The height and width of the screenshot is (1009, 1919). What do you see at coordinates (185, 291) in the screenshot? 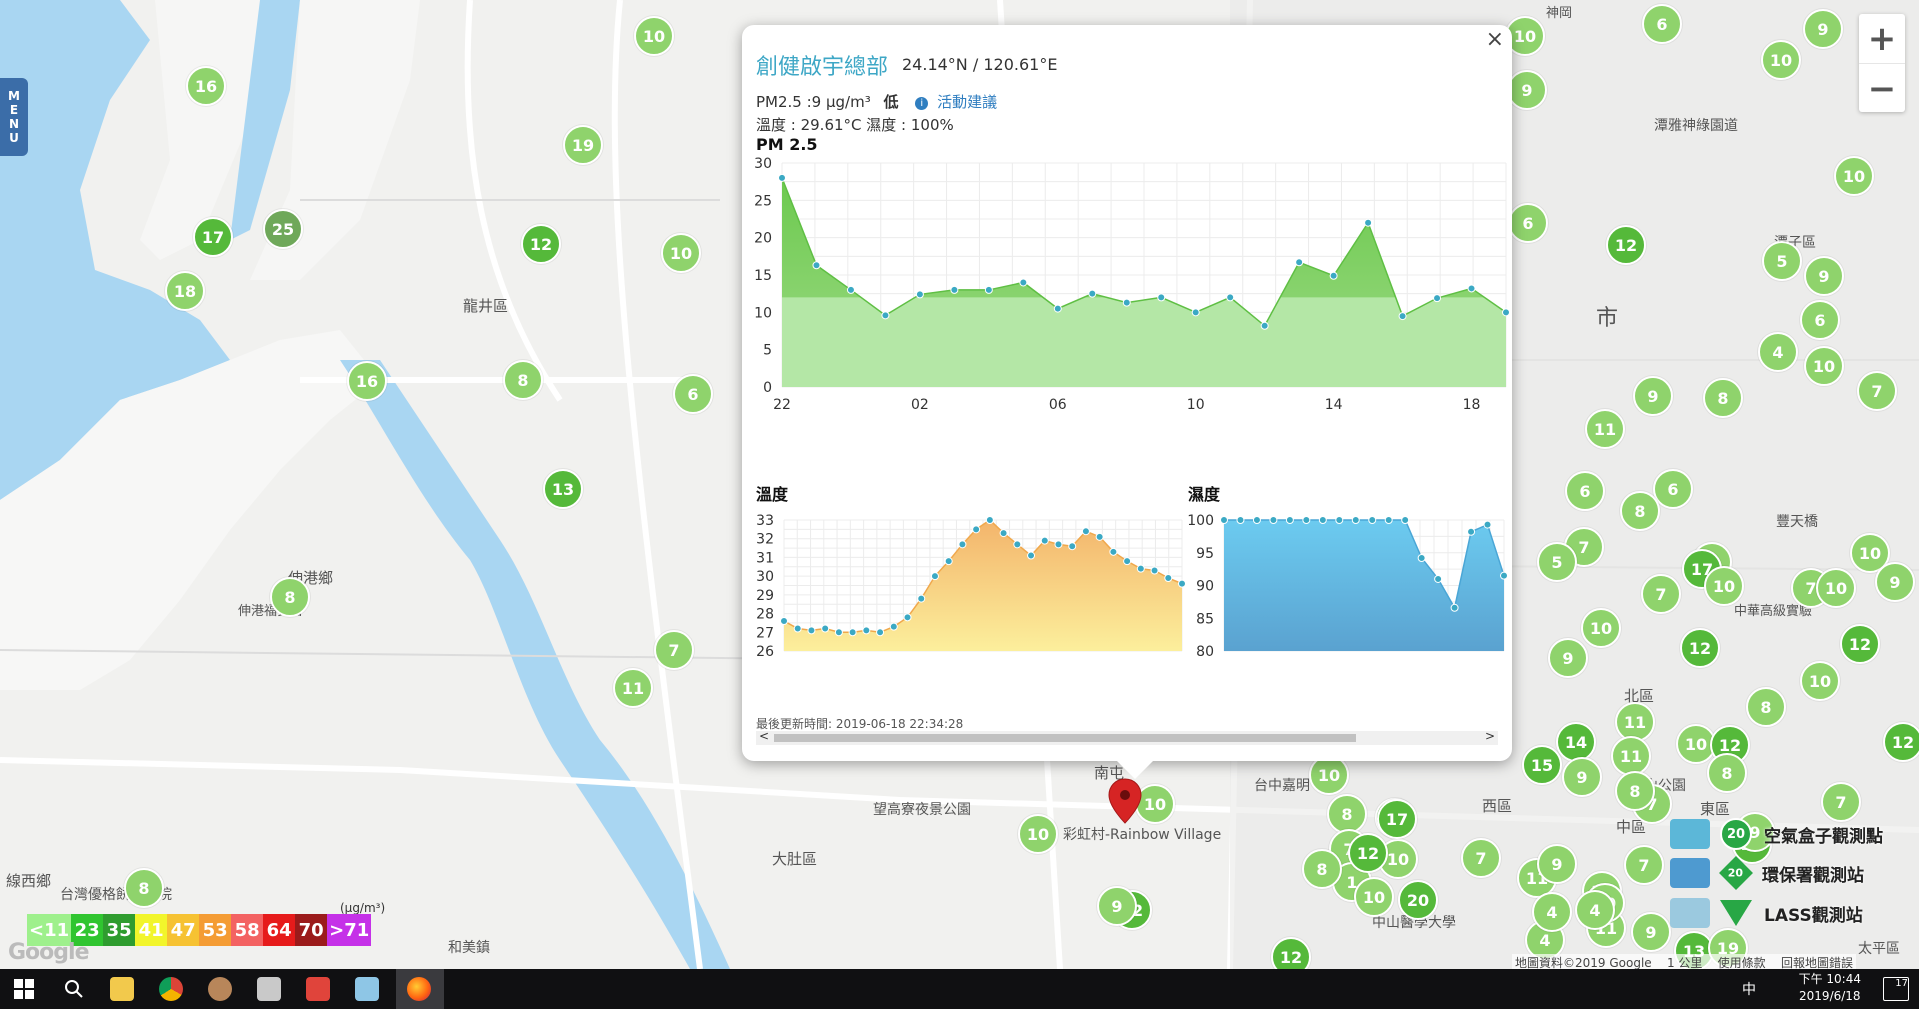
I see `pm-station-marker: 18` at bounding box center [185, 291].